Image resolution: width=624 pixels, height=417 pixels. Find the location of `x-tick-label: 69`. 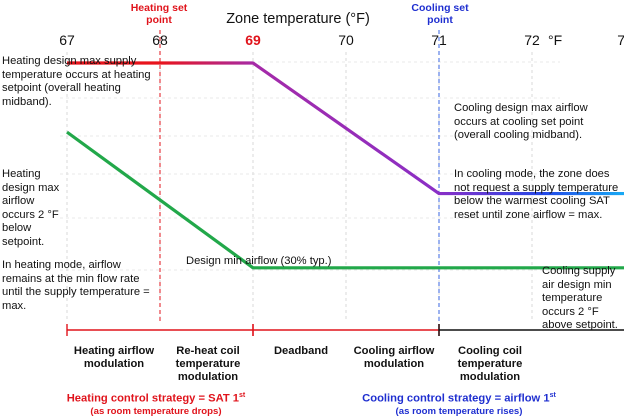

x-tick-label: 69 is located at coordinates (253, 40).